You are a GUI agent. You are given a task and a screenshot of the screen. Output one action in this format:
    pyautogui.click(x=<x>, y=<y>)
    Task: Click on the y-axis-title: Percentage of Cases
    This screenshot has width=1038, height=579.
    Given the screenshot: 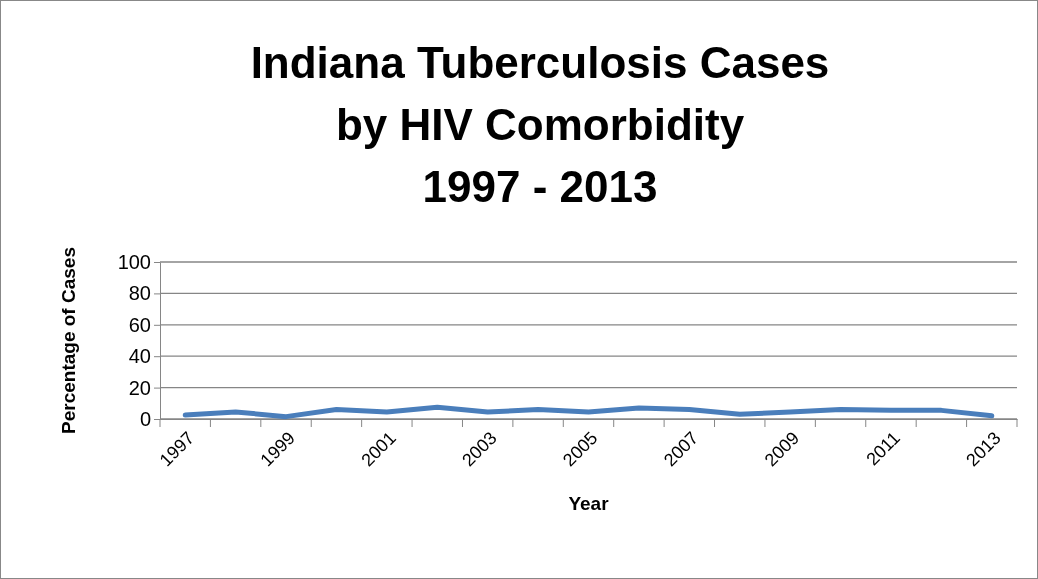 What is the action you would take?
    pyautogui.click(x=68, y=340)
    